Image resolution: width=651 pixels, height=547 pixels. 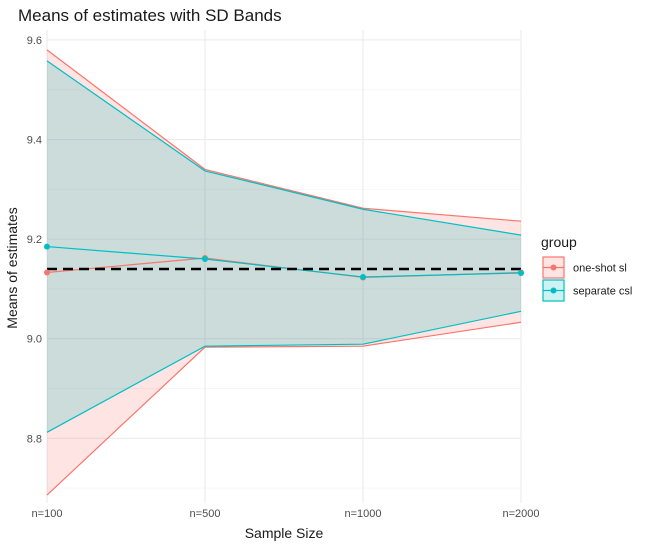 I want to click on x-tick-label: n=100, so click(x=47, y=514).